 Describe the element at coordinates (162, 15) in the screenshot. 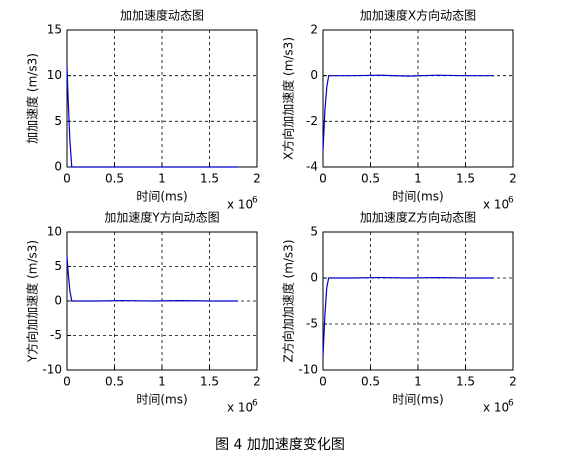

I see `subplot-title: 加加速度动态图` at that location.